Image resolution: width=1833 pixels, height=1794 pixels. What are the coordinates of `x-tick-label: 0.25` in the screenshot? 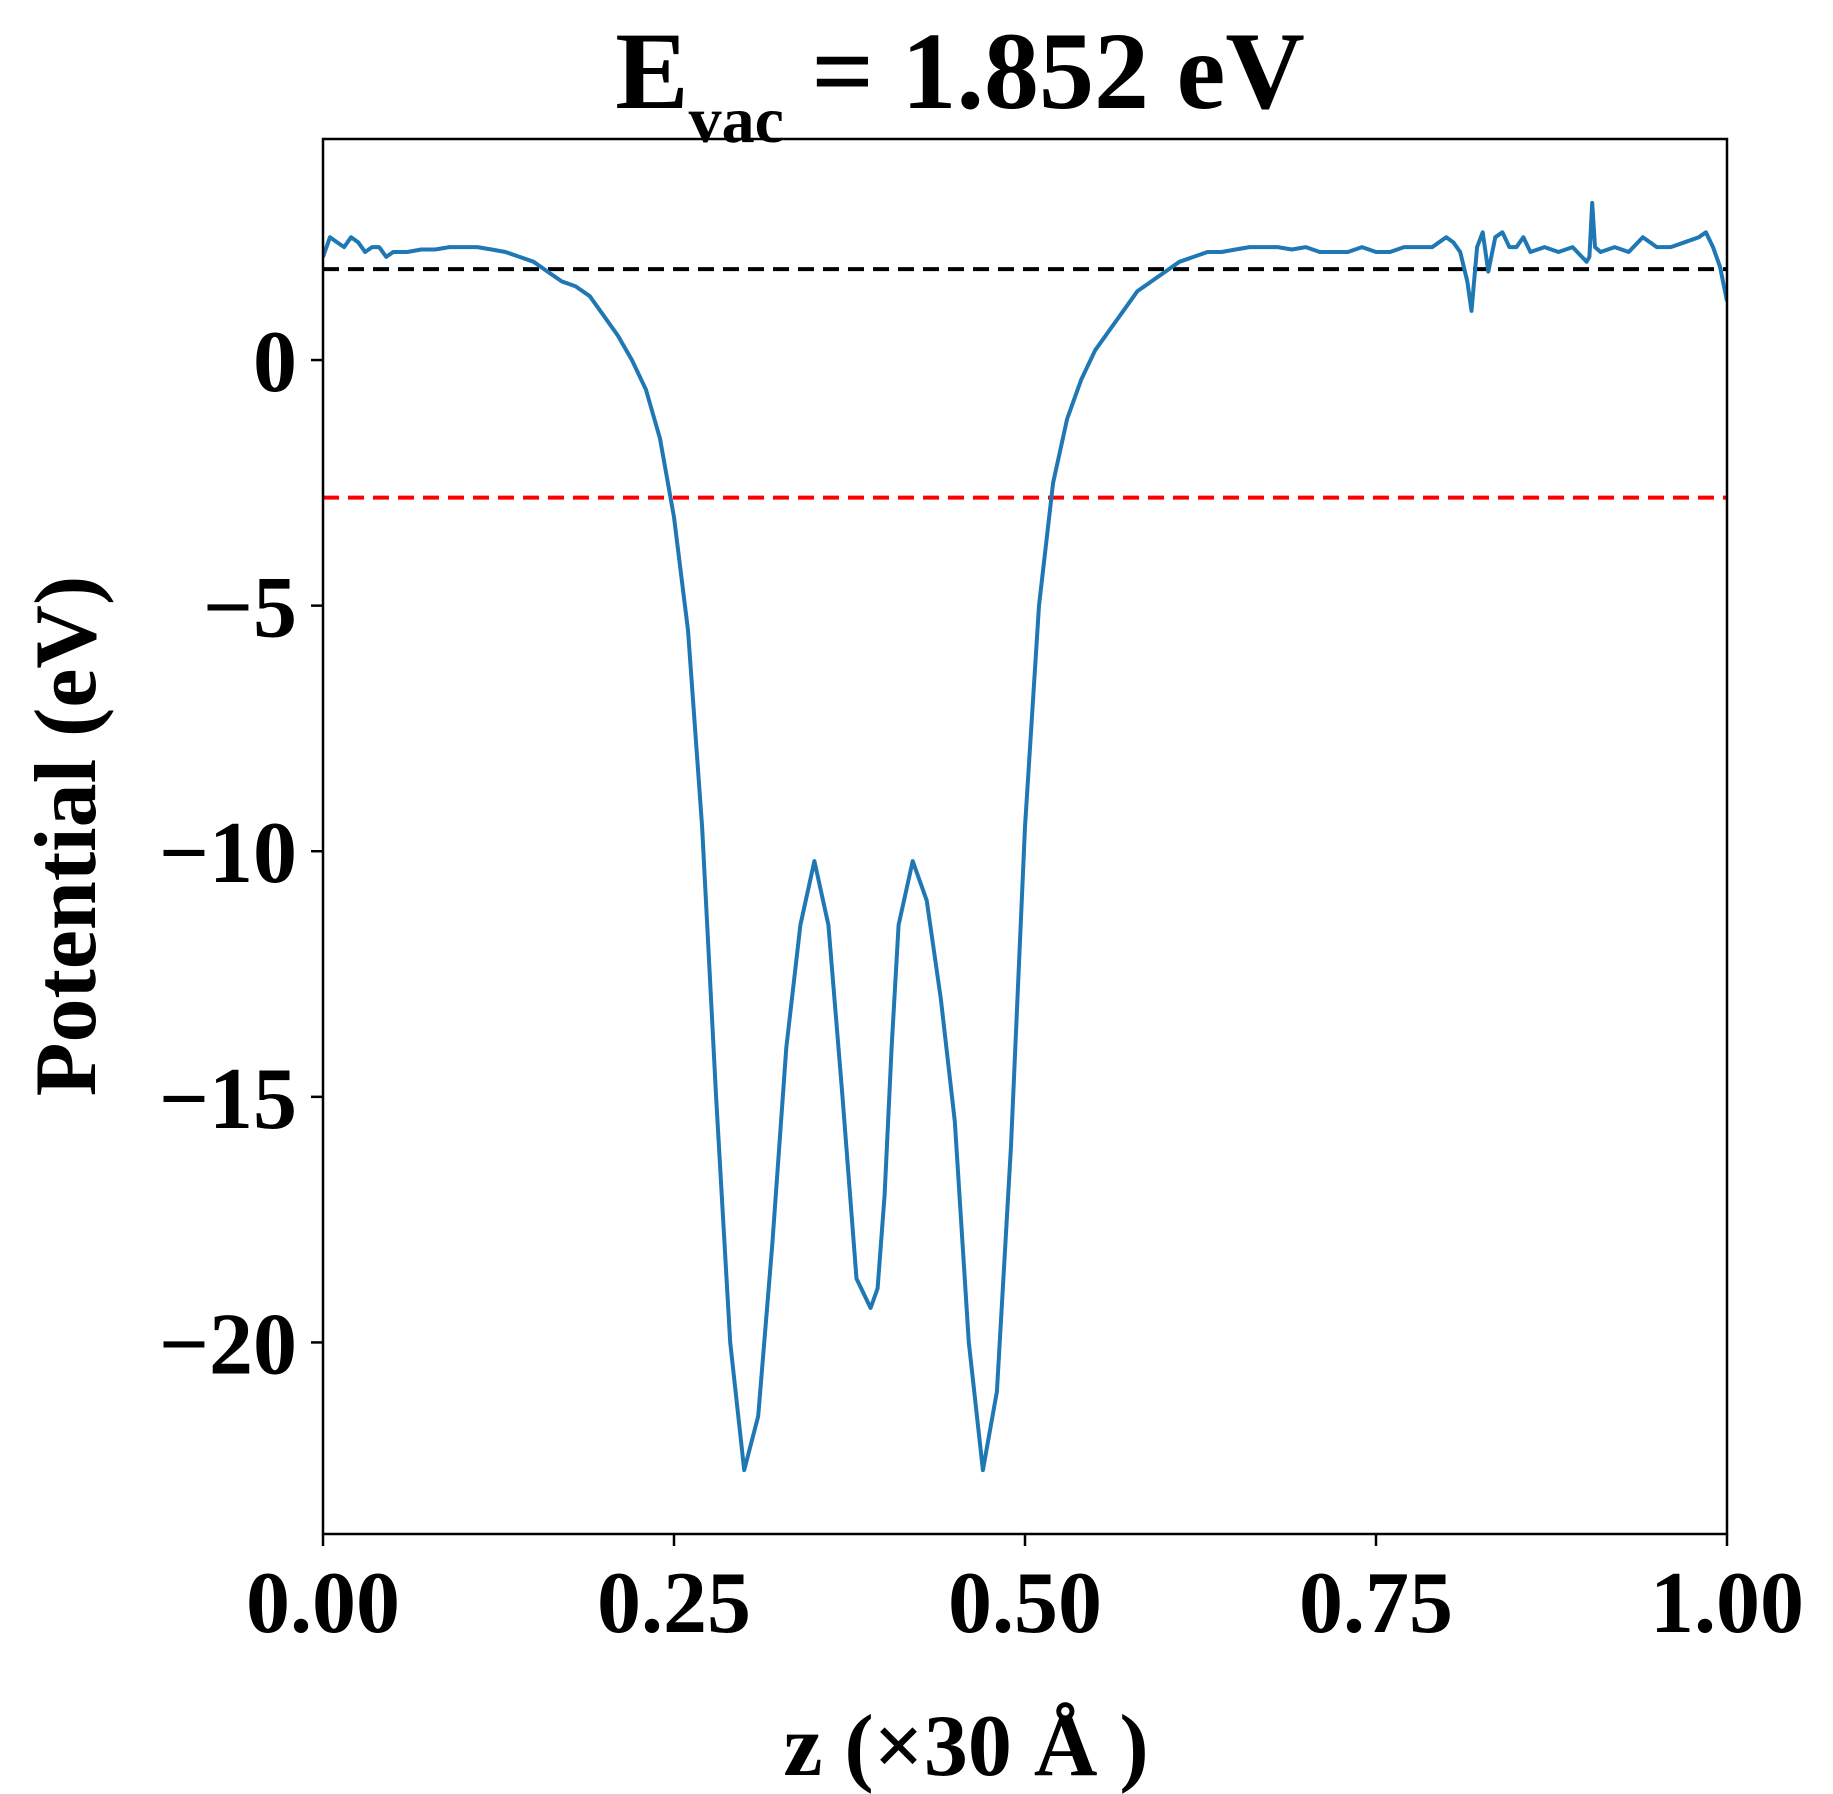 It's located at (674, 1603).